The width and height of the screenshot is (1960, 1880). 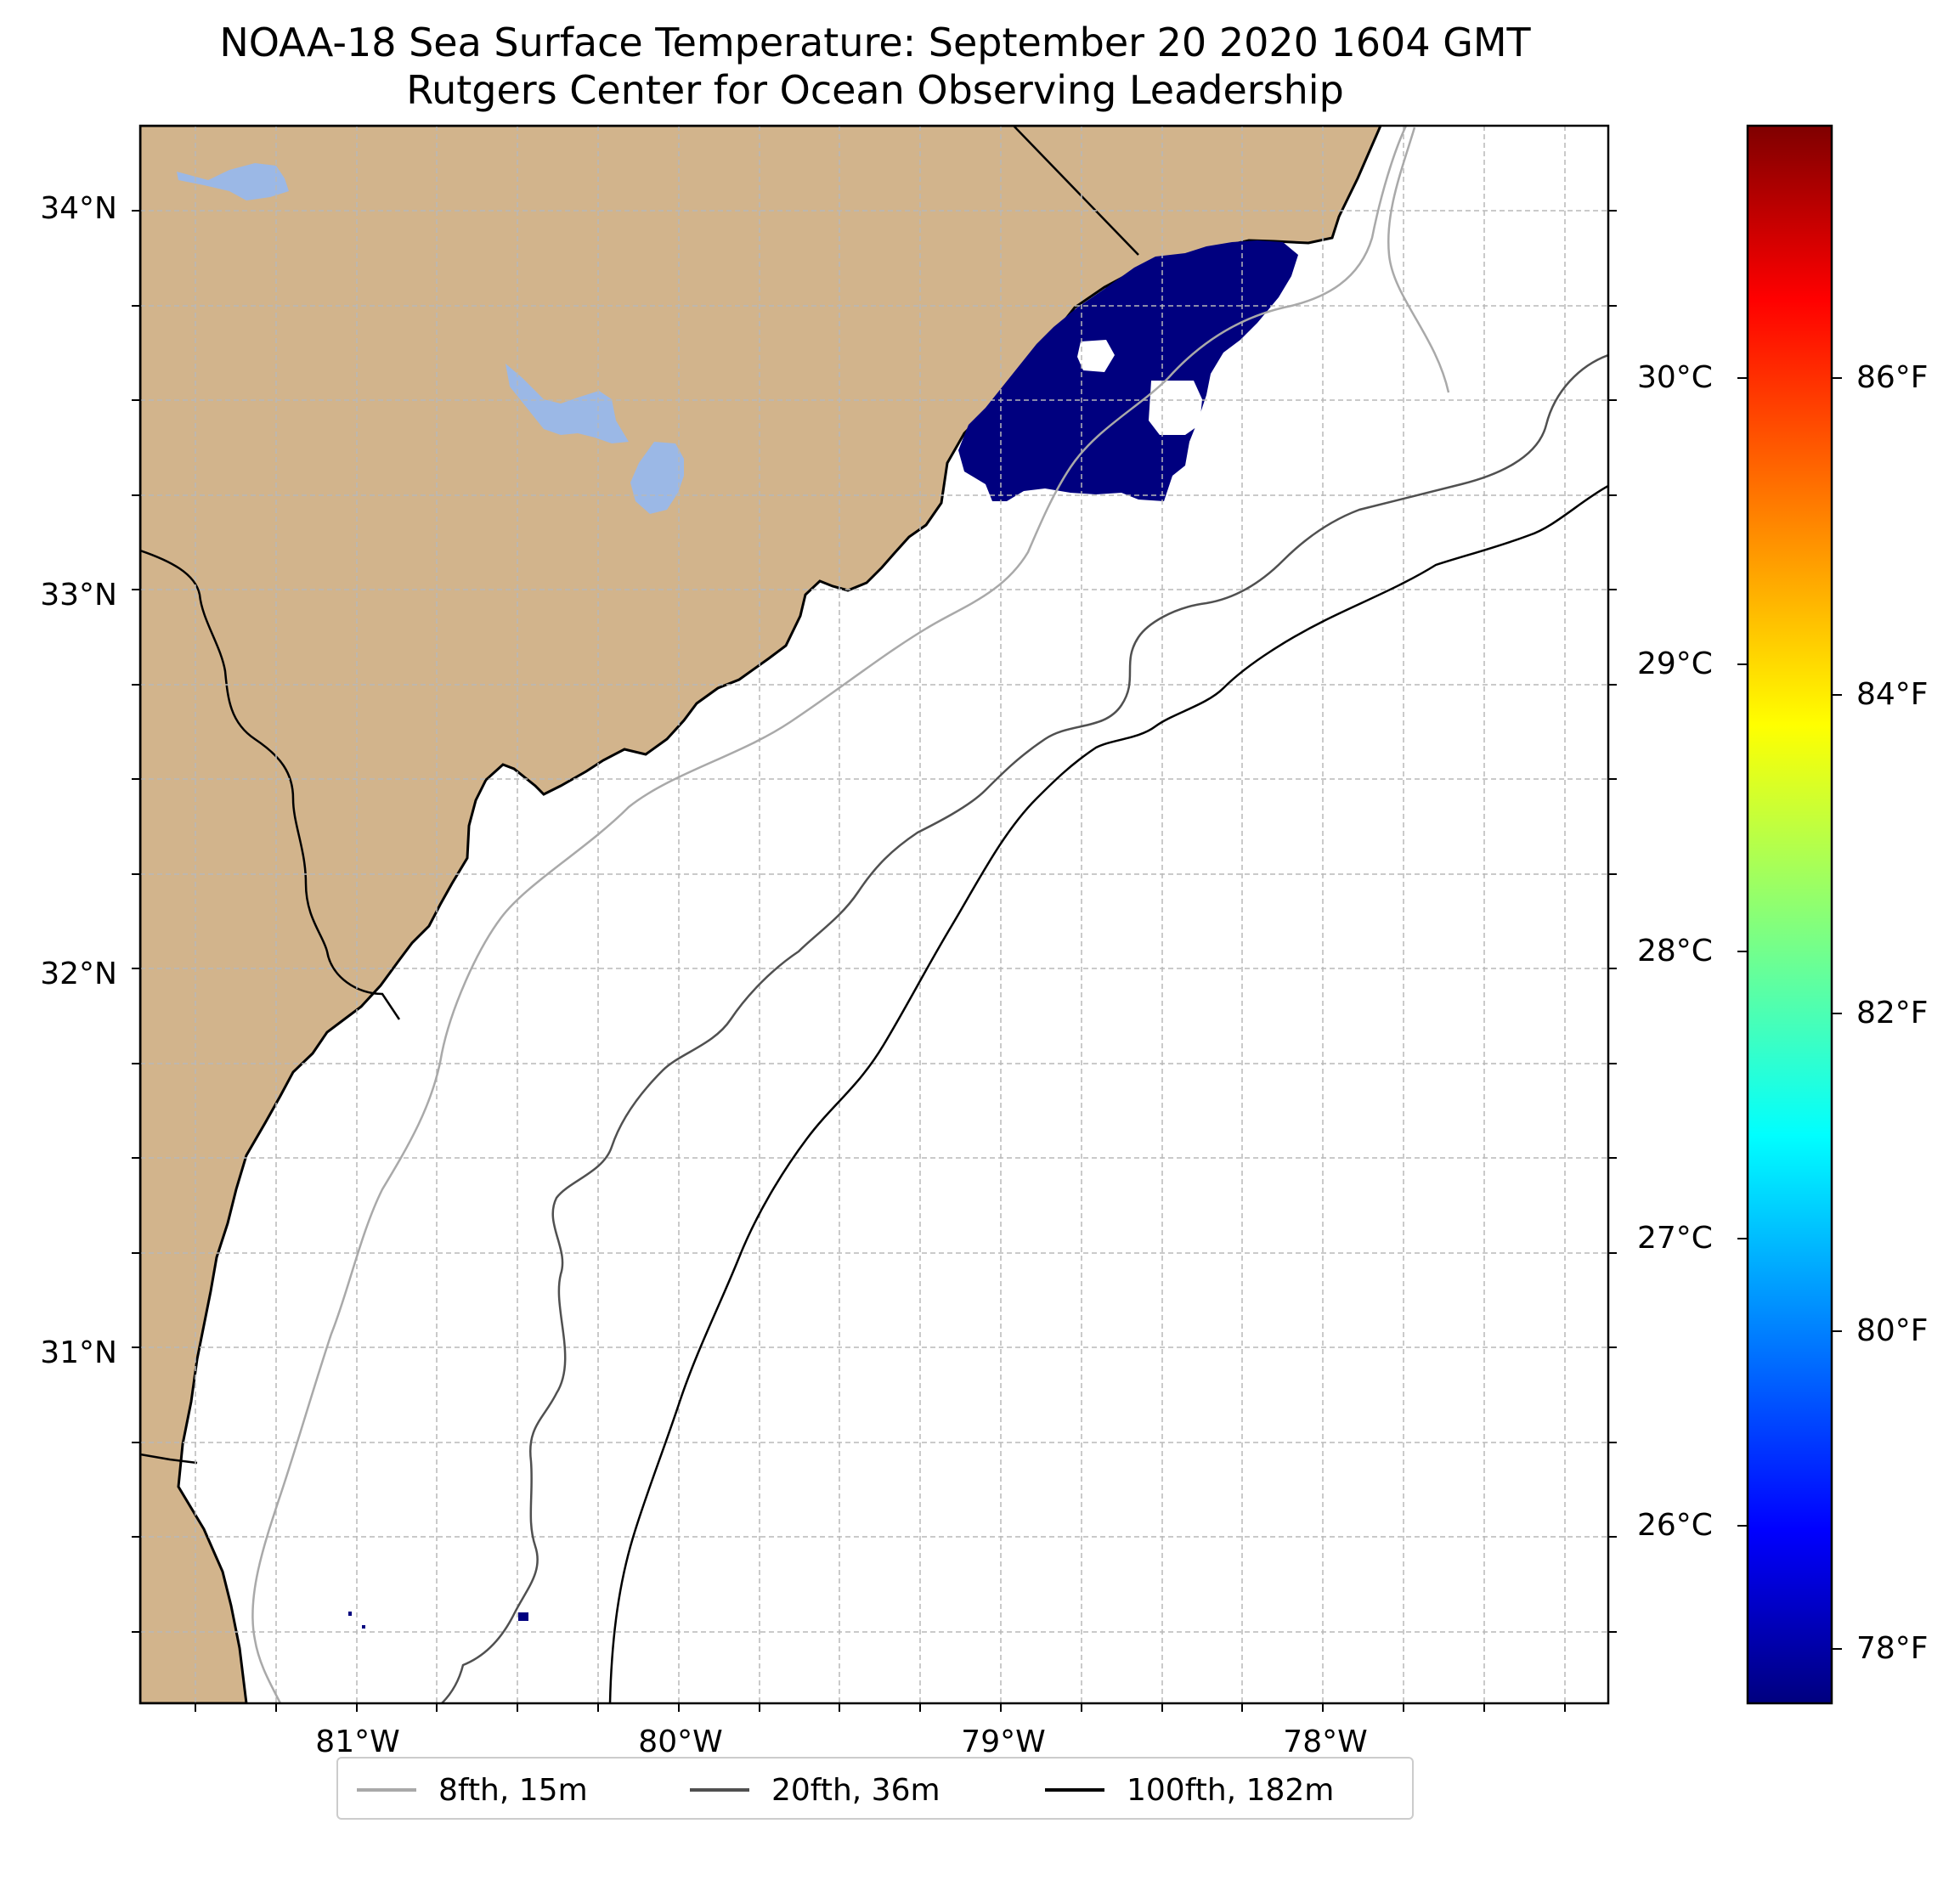 What do you see at coordinates (233, 182) in the screenshot?
I see `lake-marion` at bounding box center [233, 182].